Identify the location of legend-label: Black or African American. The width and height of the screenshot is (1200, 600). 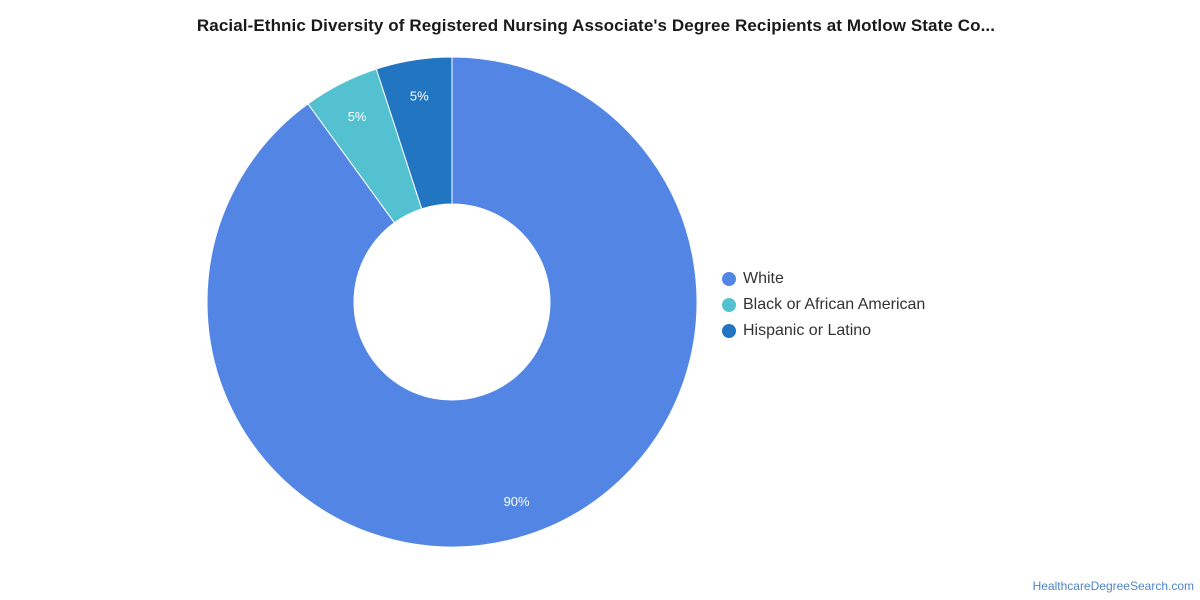
(834, 304).